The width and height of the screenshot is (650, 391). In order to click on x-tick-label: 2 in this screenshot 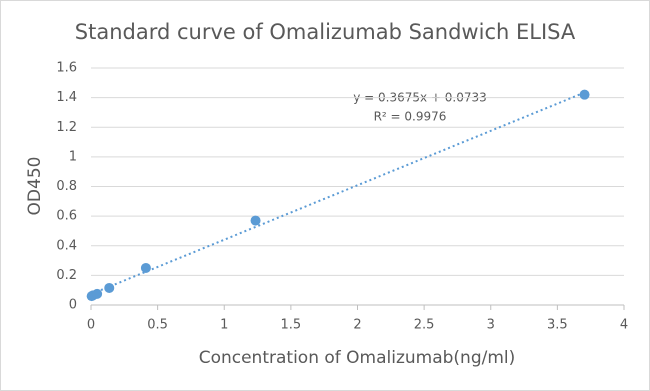, I will do `click(357, 325)`.